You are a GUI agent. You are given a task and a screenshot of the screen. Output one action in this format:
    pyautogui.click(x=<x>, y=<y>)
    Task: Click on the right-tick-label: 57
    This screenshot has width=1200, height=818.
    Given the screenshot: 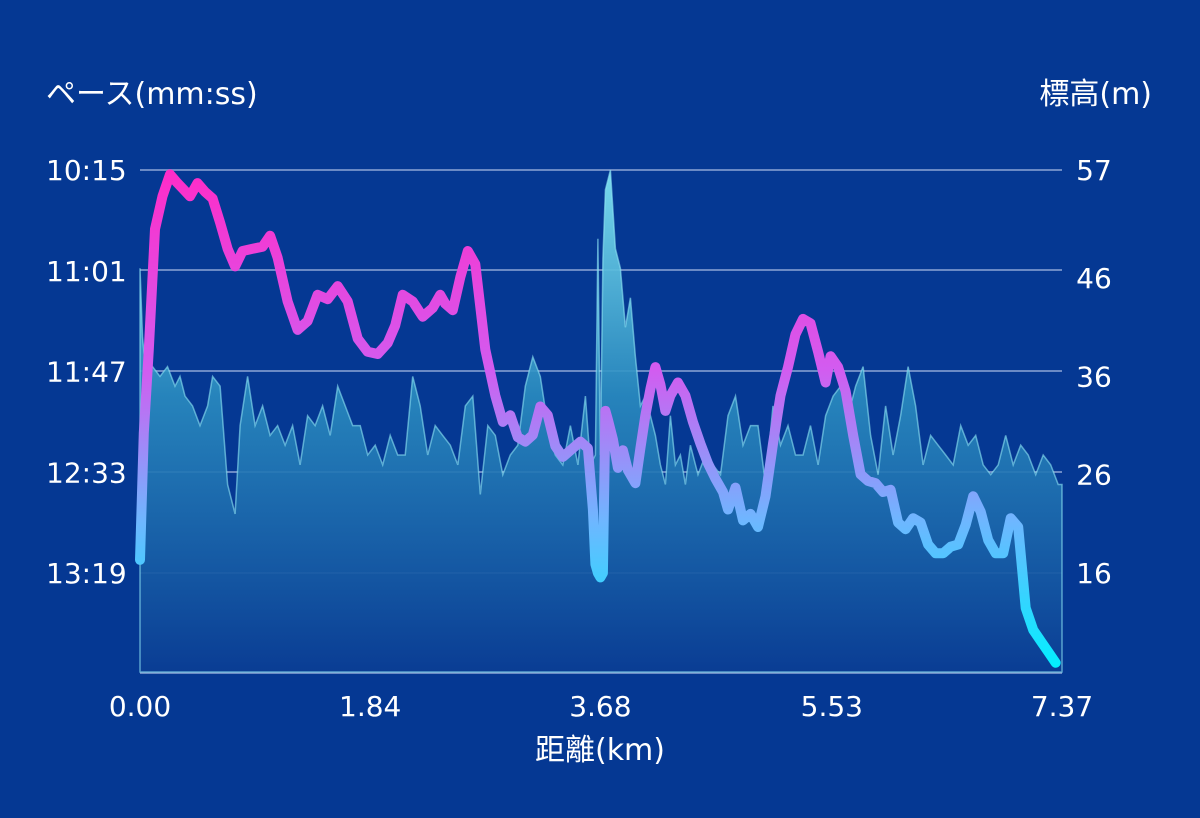 What is the action you would take?
    pyautogui.click(x=1094, y=170)
    